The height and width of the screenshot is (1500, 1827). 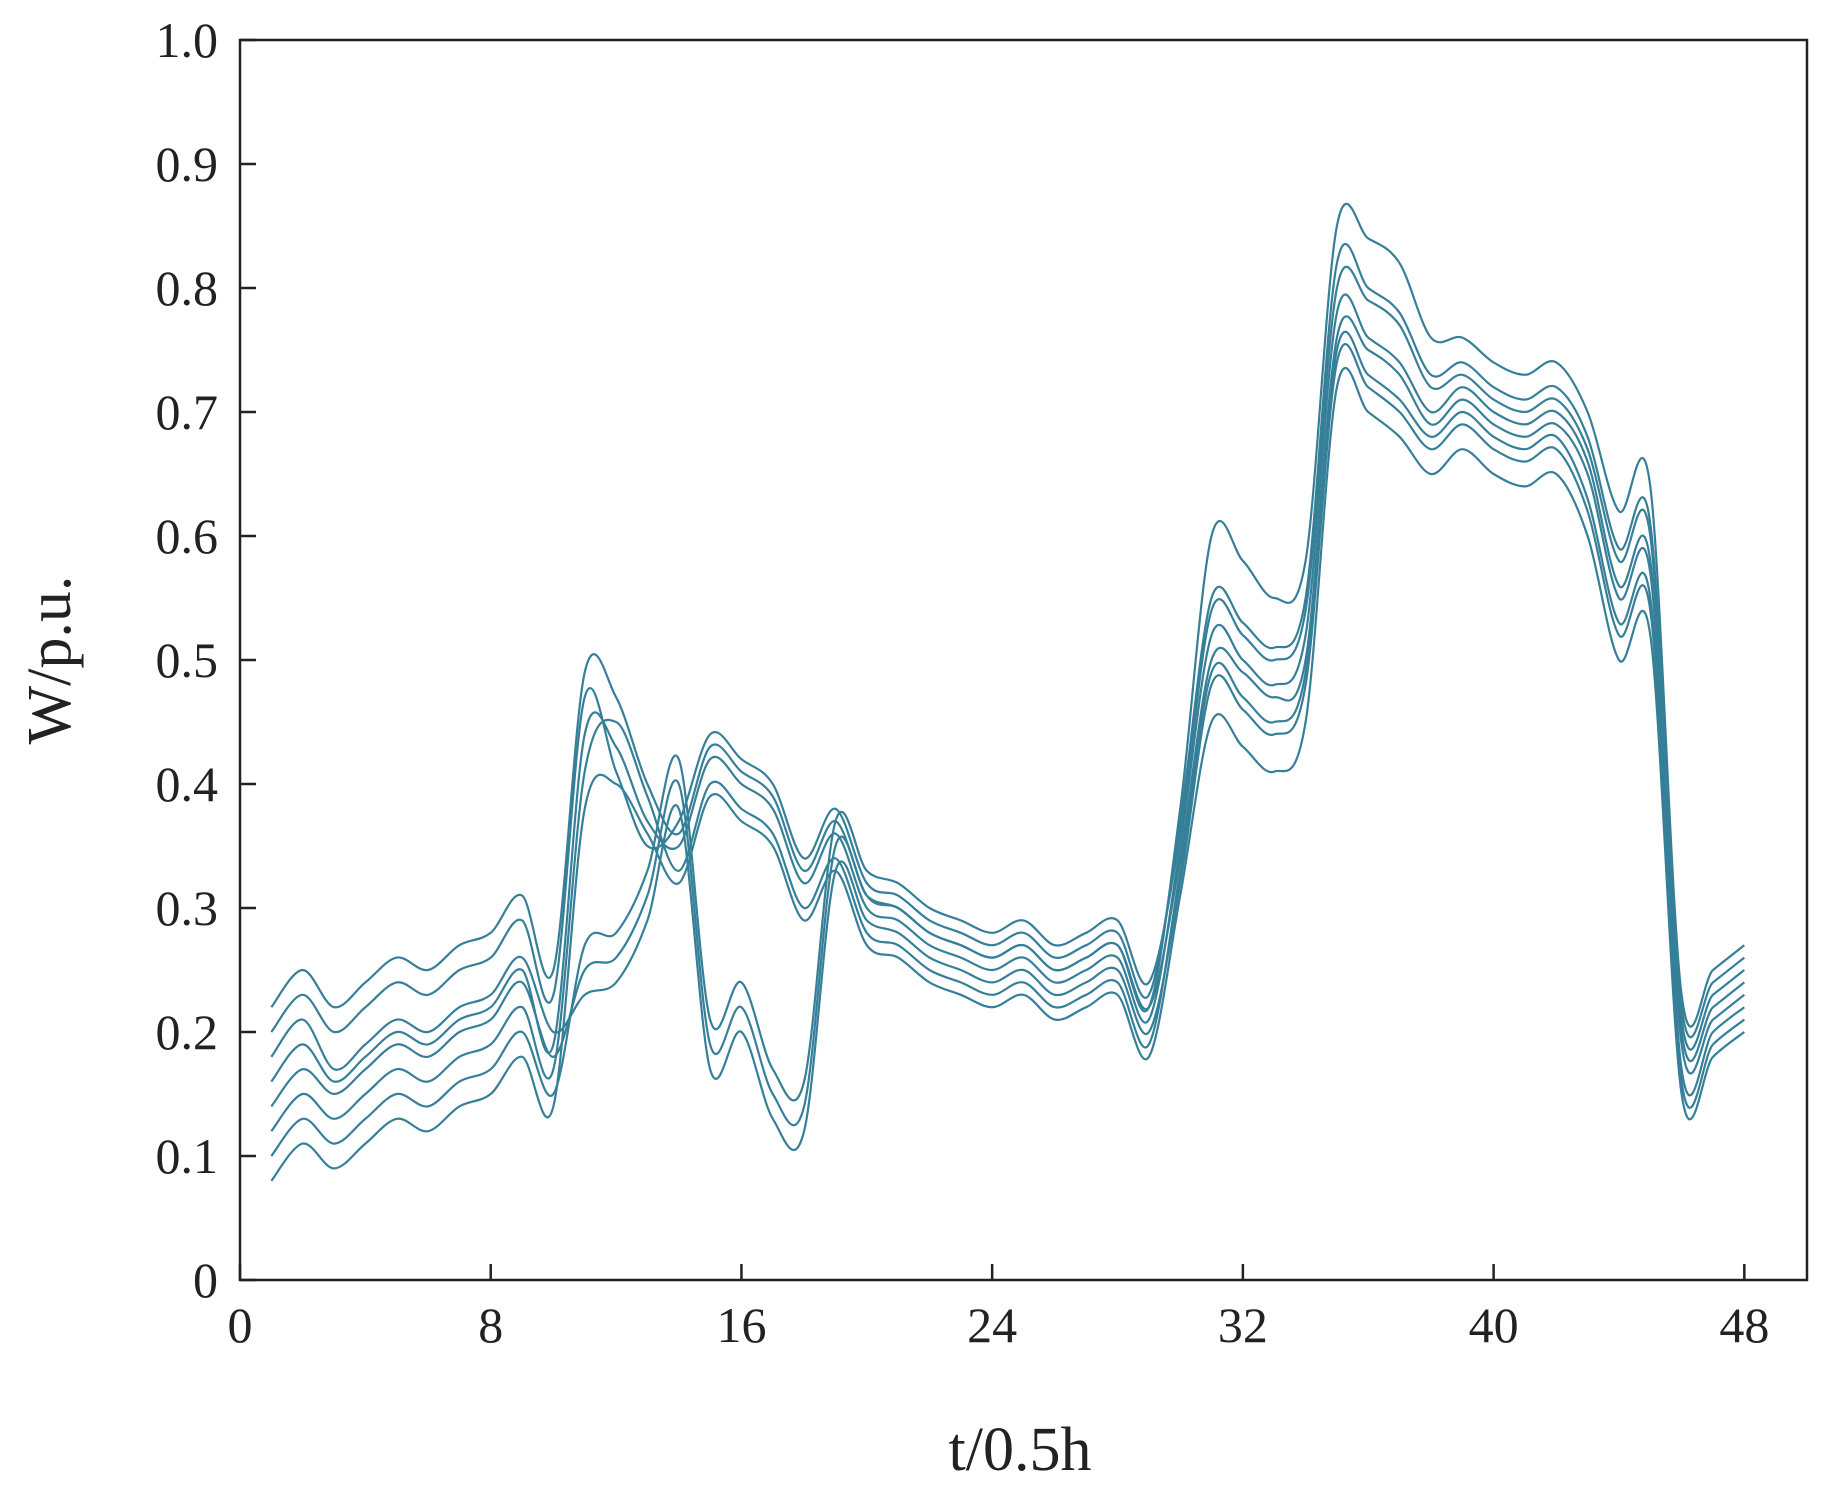 What do you see at coordinates (187, 164) in the screenshot?
I see `y-tick-label: 0.9` at bounding box center [187, 164].